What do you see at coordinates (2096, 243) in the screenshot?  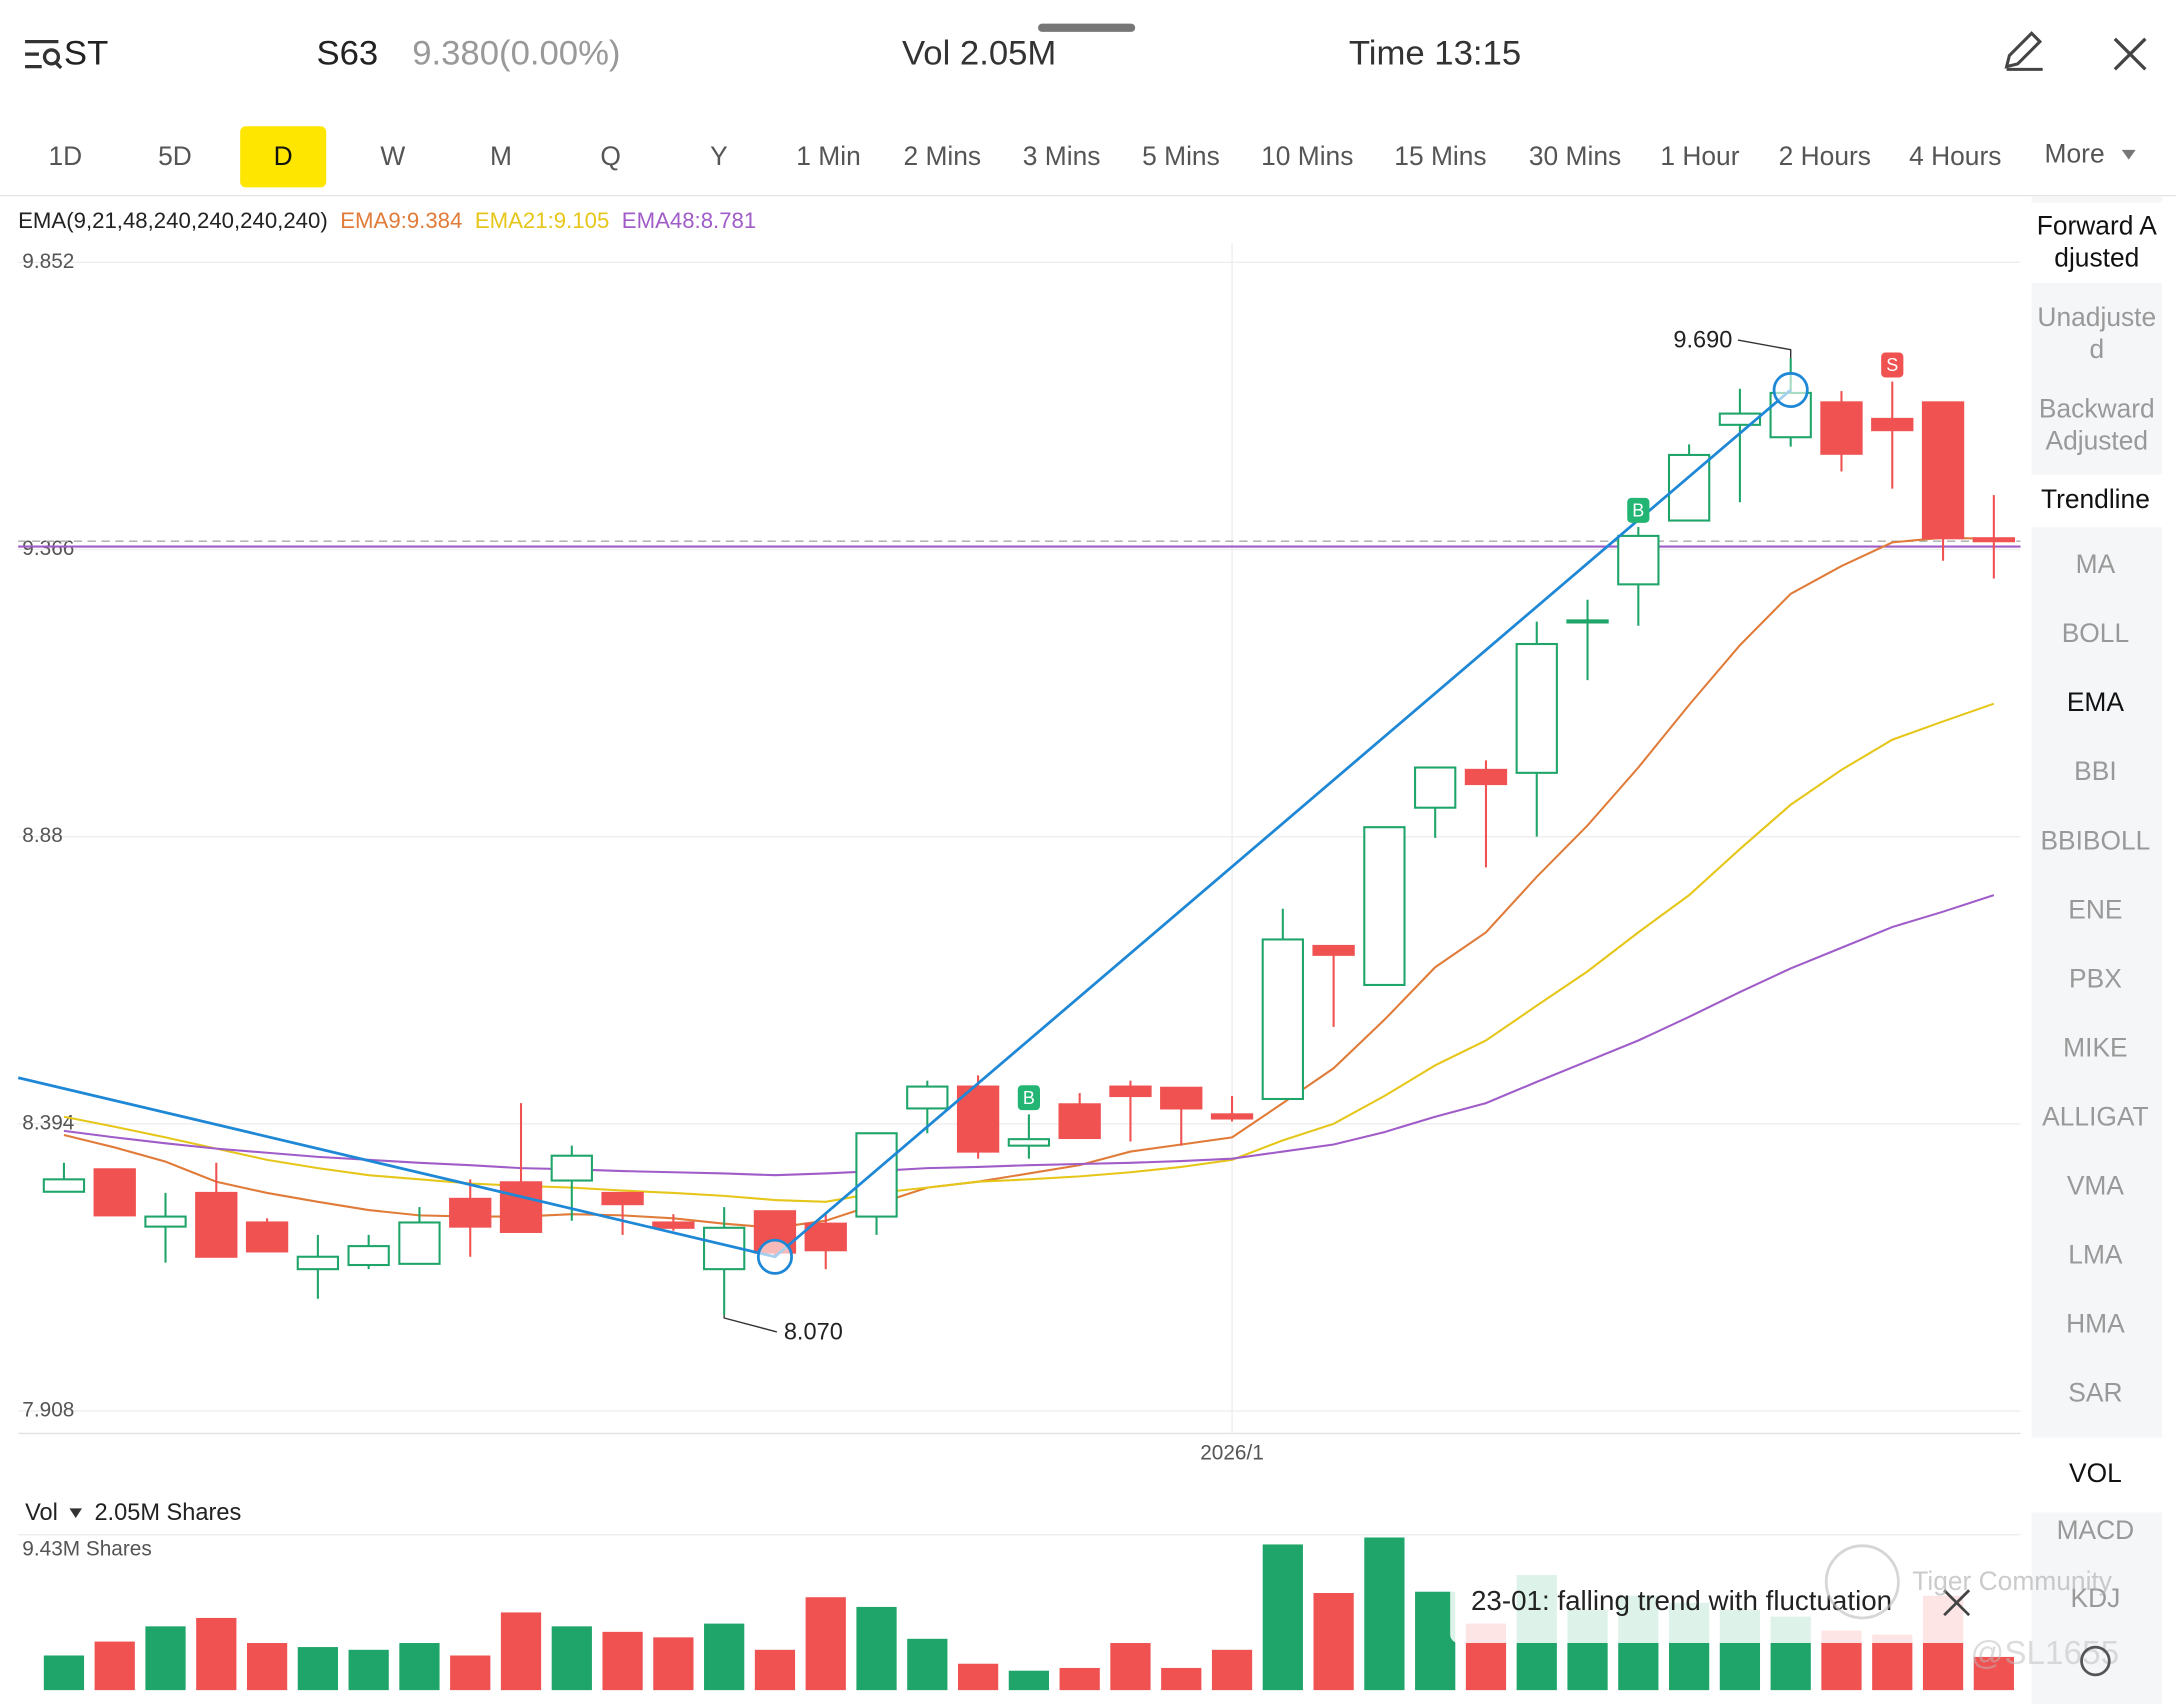 I see `adjust-option: Forward Adjusted` at bounding box center [2096, 243].